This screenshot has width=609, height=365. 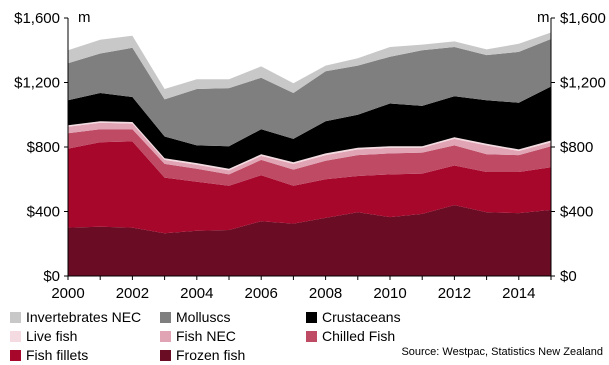 I want to click on x-tick-label: 2004, so click(x=196, y=293).